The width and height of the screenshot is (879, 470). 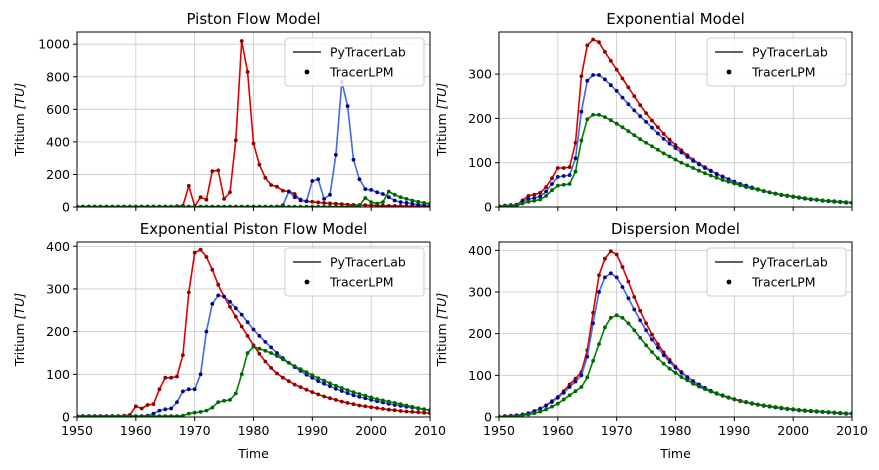 I want to click on data-area, so click(x=253, y=332).